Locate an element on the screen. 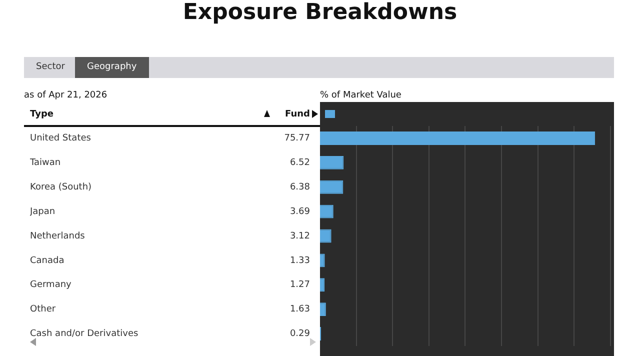 The width and height of the screenshot is (640, 356). data-label: 6.52 is located at coordinates (300, 163).